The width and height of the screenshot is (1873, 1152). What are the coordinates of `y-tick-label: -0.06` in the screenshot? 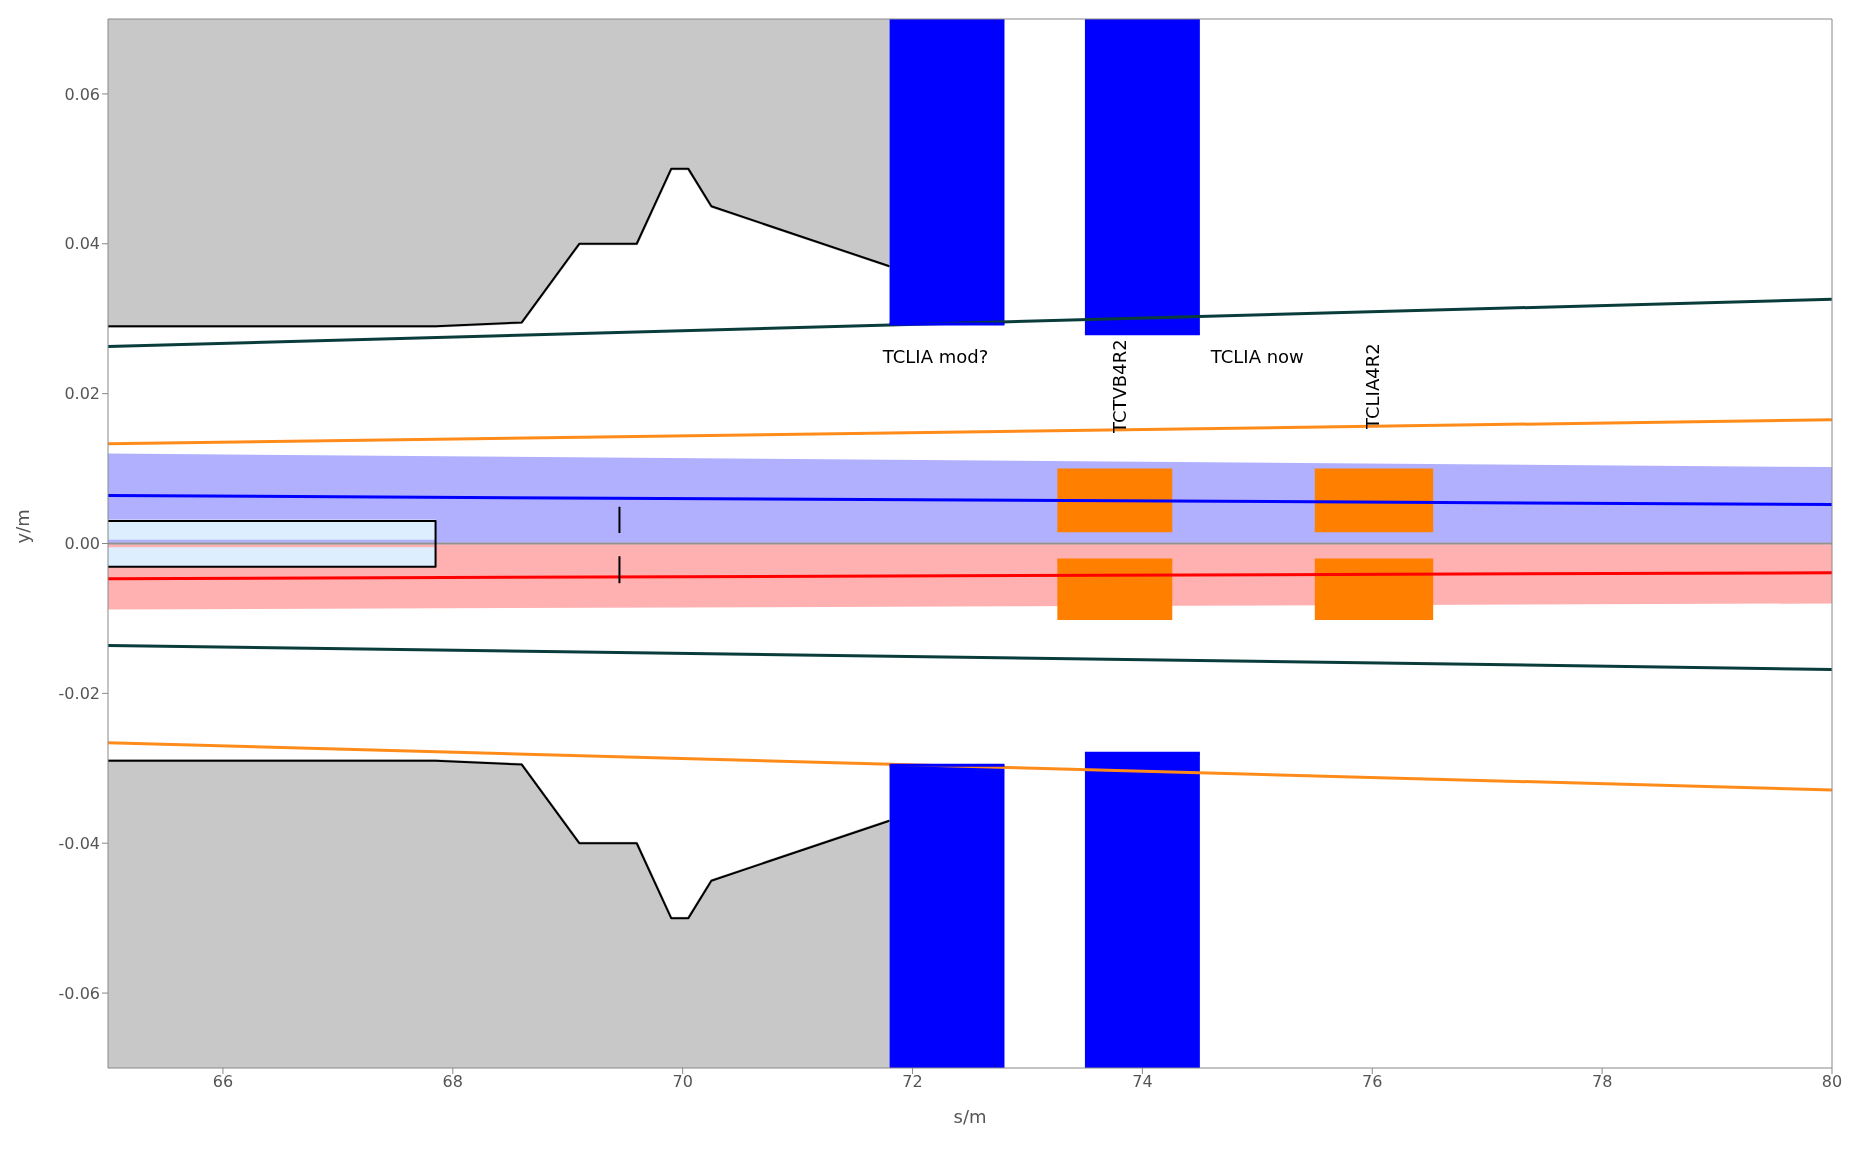 It's located at (79, 993).